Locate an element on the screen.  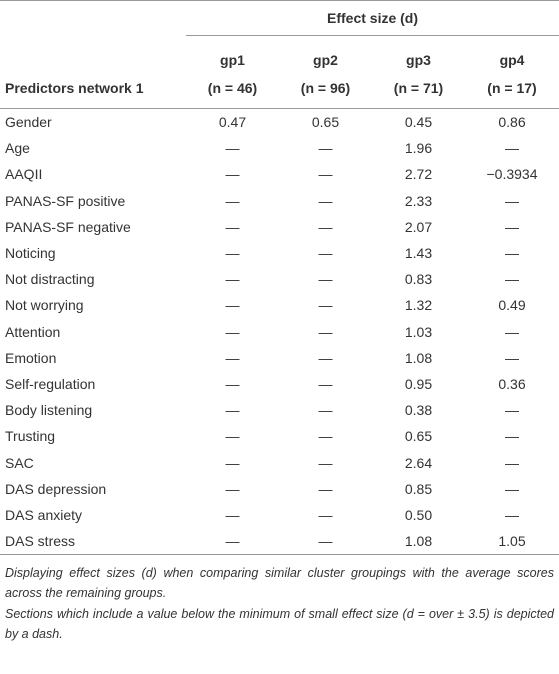
row-label: AAQII is located at coordinates (24, 174).